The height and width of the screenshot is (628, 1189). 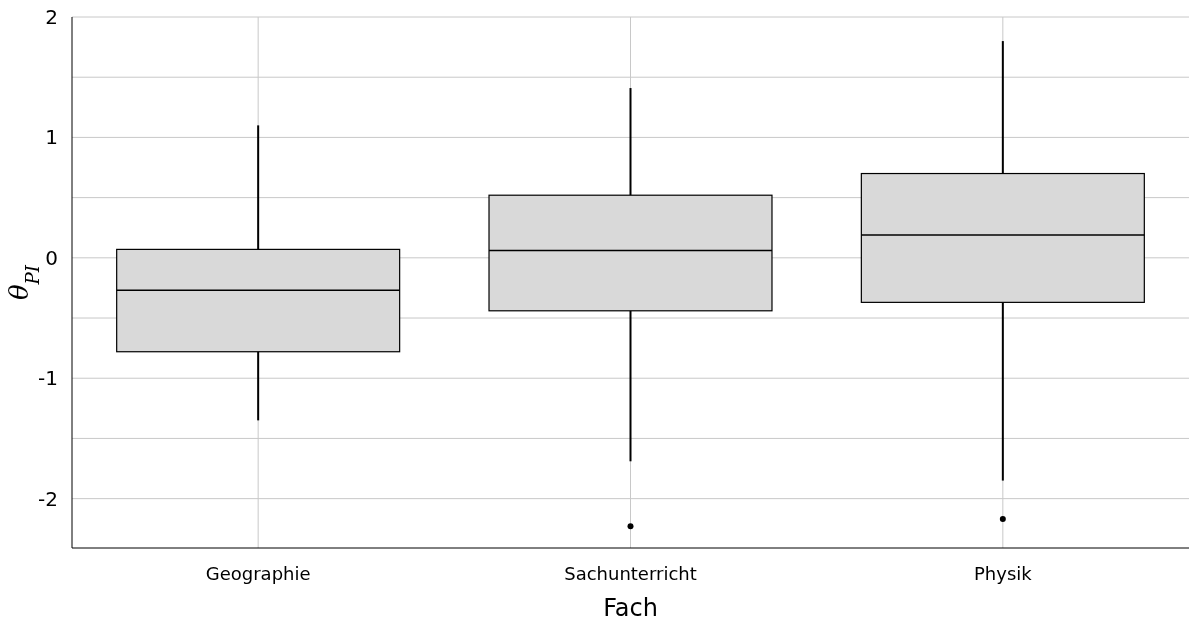 I want to click on y-tick-label: -1, so click(x=48, y=378).